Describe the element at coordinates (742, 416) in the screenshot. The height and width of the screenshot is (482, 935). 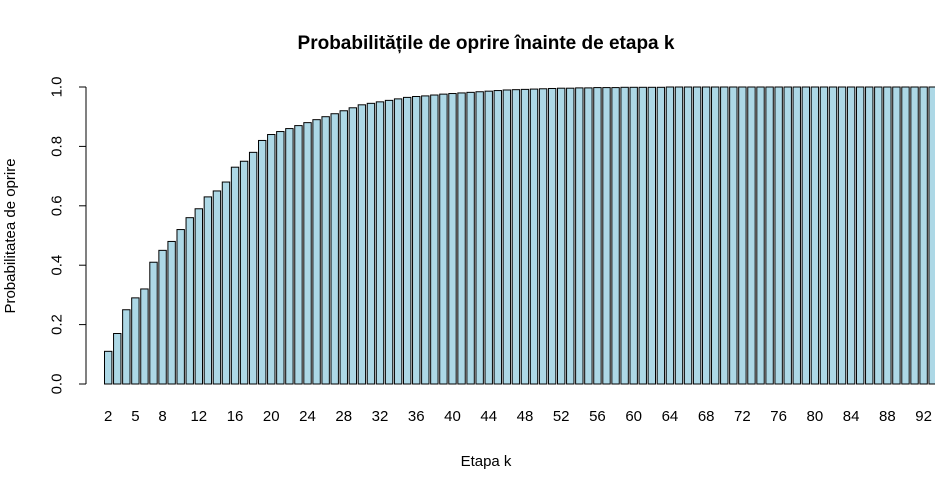
I see `x-tick-label: 72` at that location.